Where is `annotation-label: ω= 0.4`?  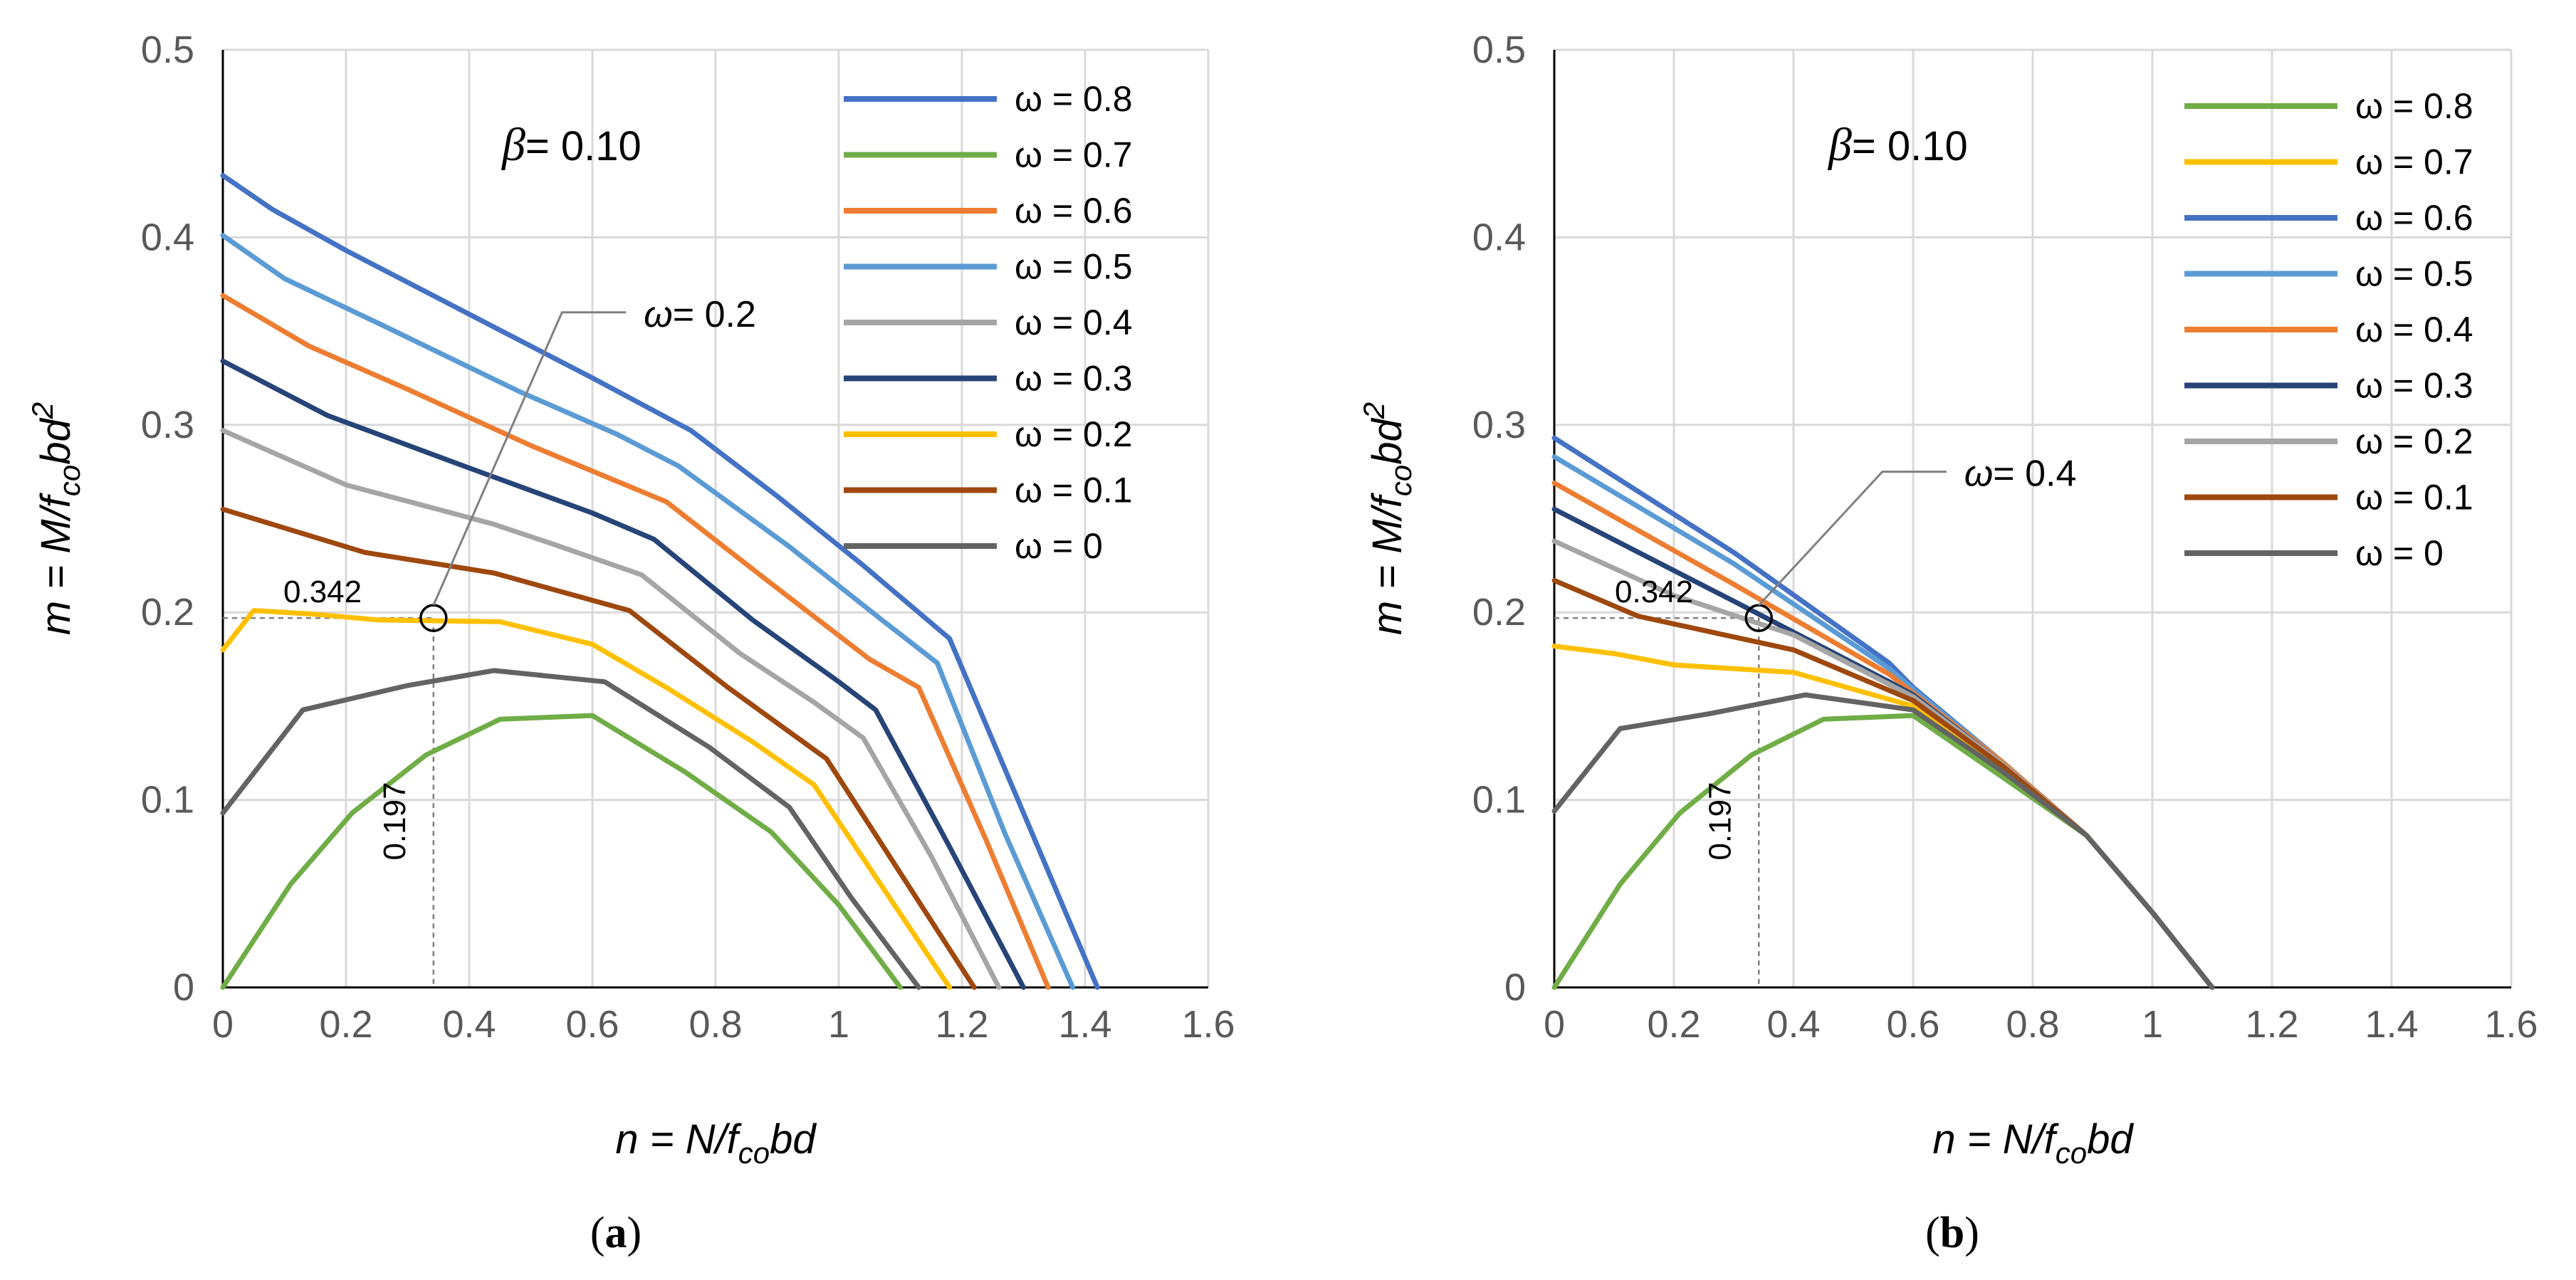
annotation-label: ω= 0.4 is located at coordinates (2020, 474).